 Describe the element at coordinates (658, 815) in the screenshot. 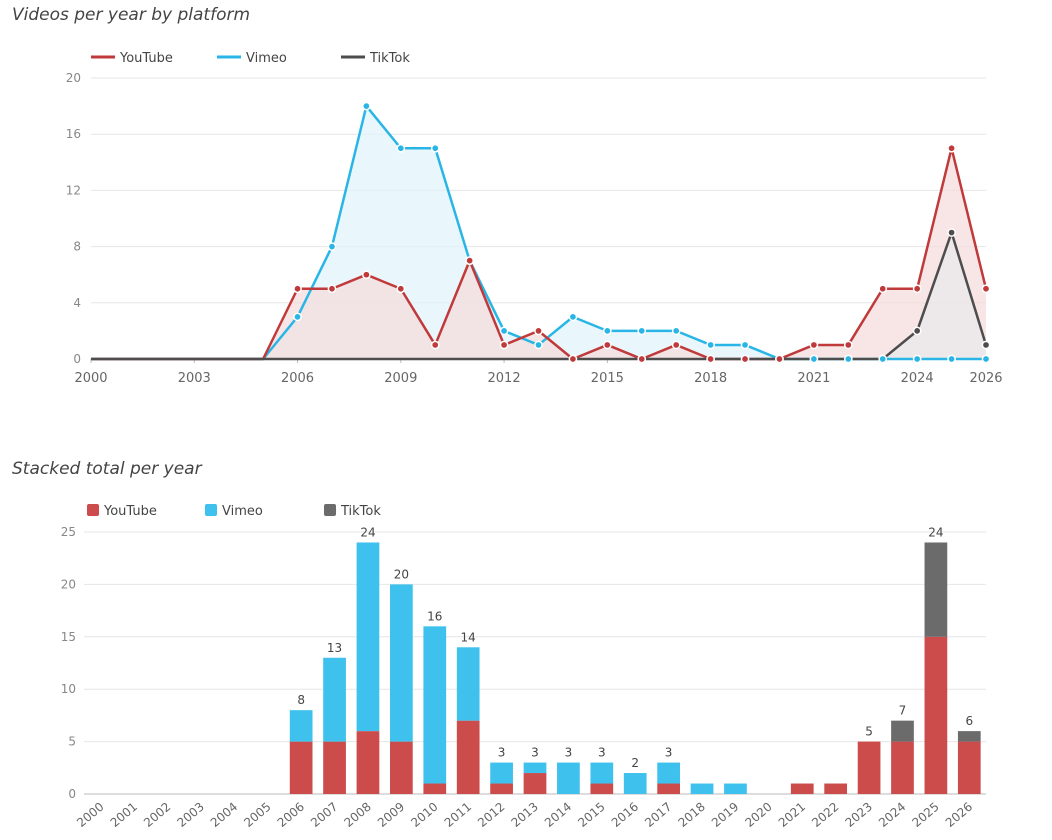

I see `x-tick-label: 2017` at that location.